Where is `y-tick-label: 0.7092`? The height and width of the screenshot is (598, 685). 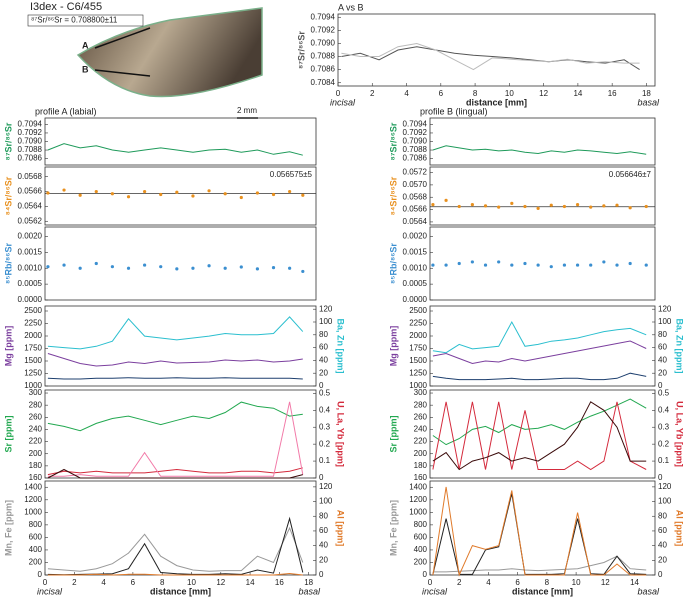 y-tick-label: 0.7092 is located at coordinates (323, 29).